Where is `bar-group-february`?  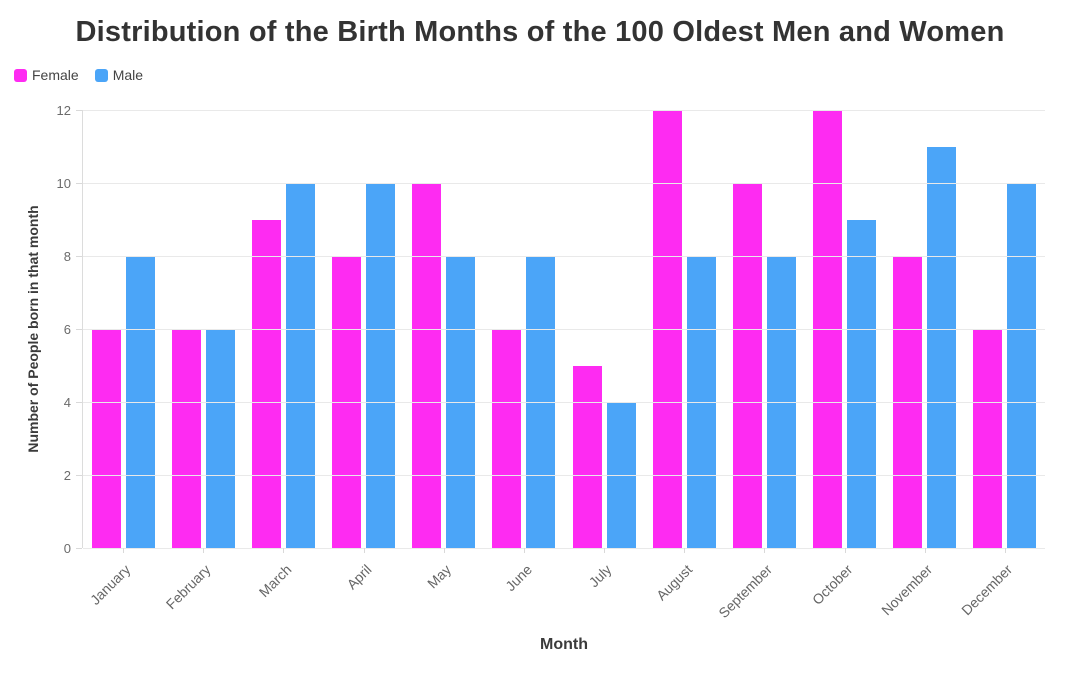
bar-group-february is located at coordinates (203, 329).